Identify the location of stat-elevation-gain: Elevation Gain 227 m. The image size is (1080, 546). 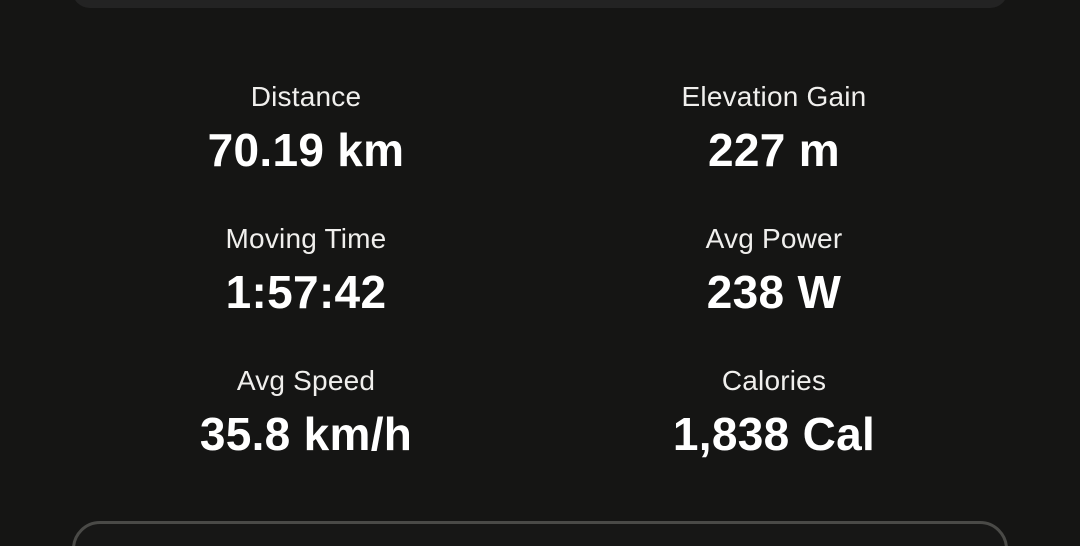
(774, 143).